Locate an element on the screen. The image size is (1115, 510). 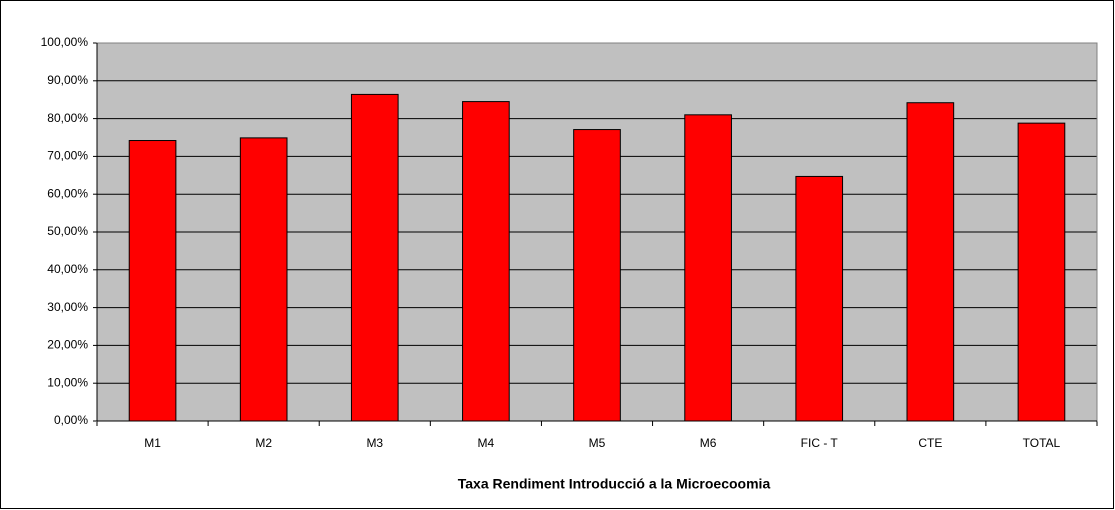
y-tick-label: 30,00% is located at coordinates (67, 307).